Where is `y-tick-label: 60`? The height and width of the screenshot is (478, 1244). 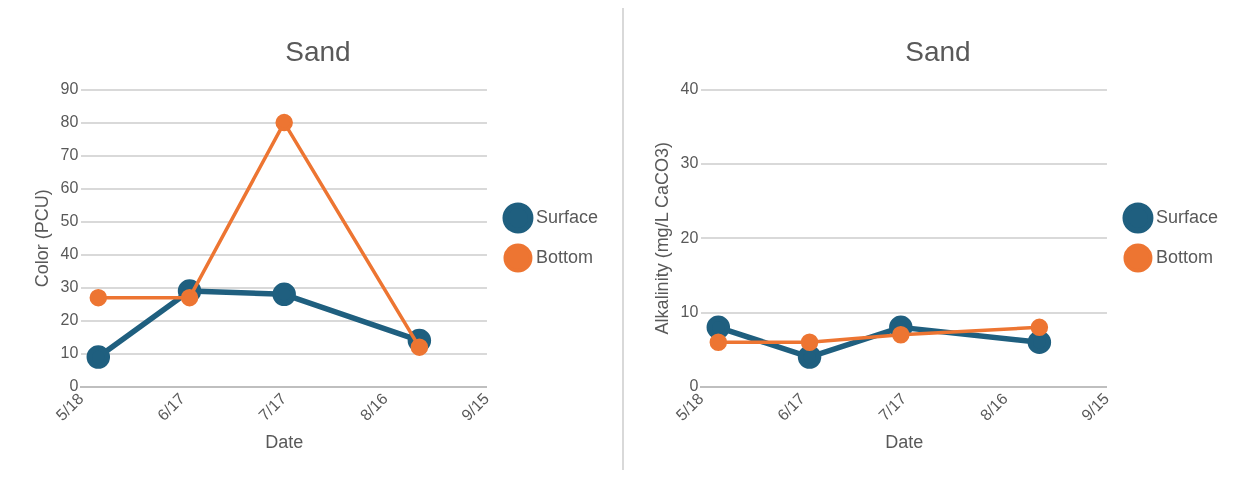 y-tick-label: 60 is located at coordinates (69, 188).